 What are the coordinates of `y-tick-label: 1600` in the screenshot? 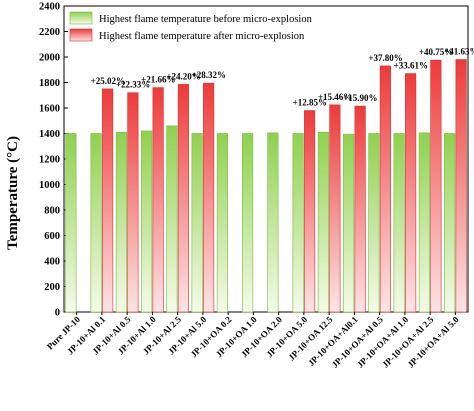 It's located at (49, 109).